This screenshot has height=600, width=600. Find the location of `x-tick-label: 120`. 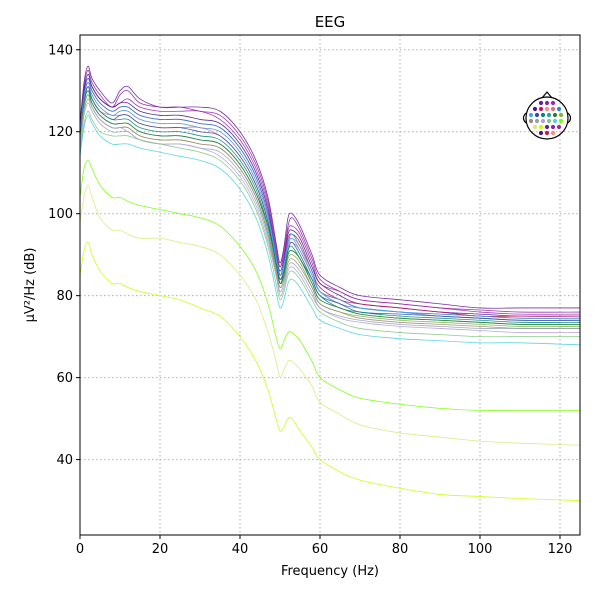

x-tick-label: 120 is located at coordinates (560, 549).